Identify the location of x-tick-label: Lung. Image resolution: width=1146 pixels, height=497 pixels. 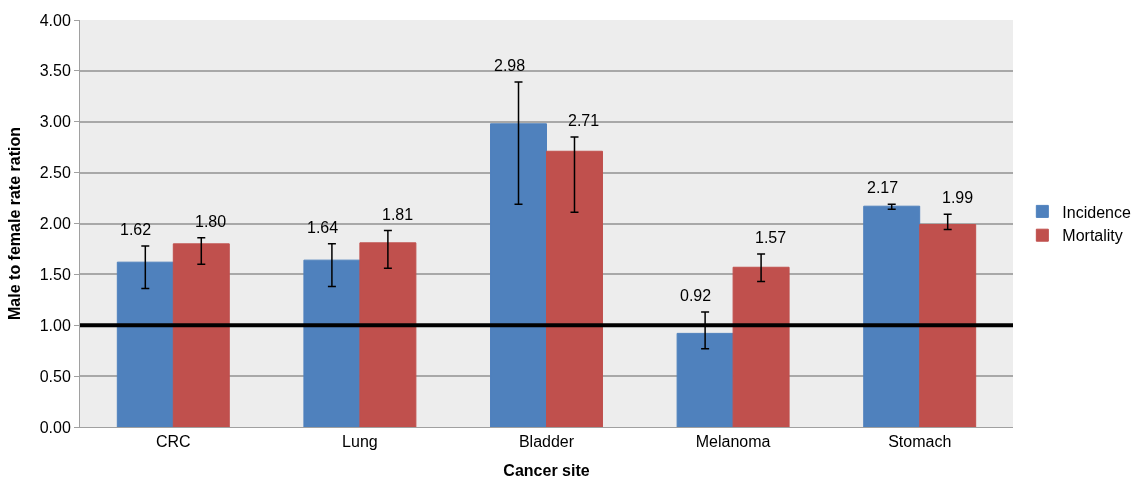
(360, 442).